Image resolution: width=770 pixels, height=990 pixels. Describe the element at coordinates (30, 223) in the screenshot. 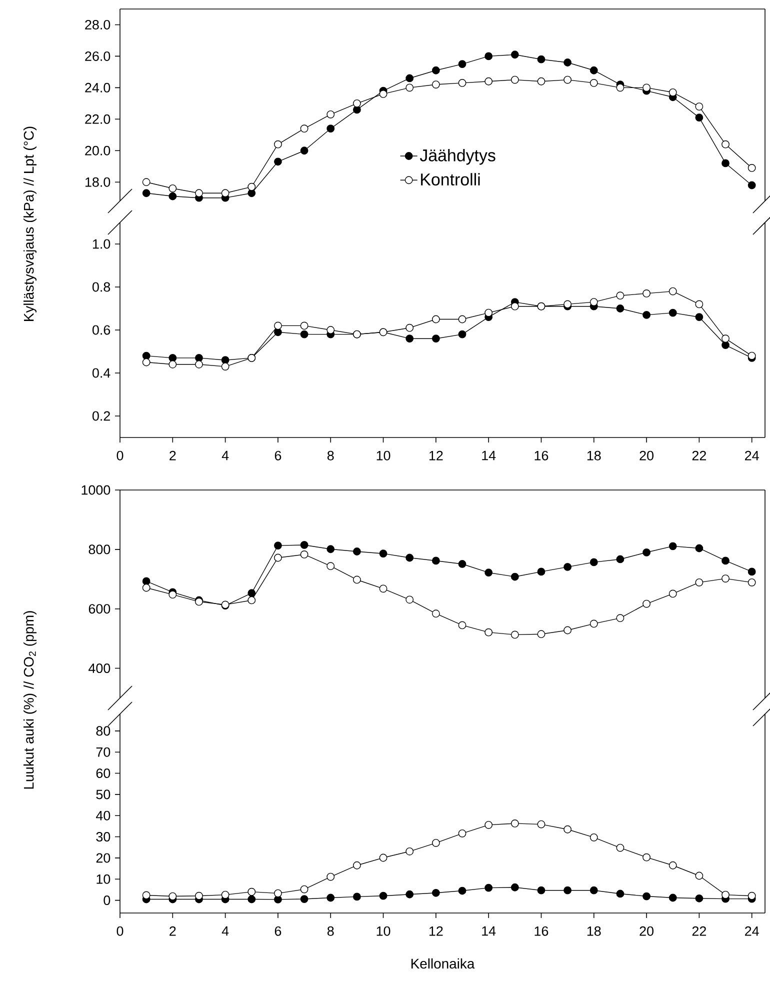

I see `y-axis-title: Kyllästysvajaus (kPa) // Lpt (°C)` at that location.